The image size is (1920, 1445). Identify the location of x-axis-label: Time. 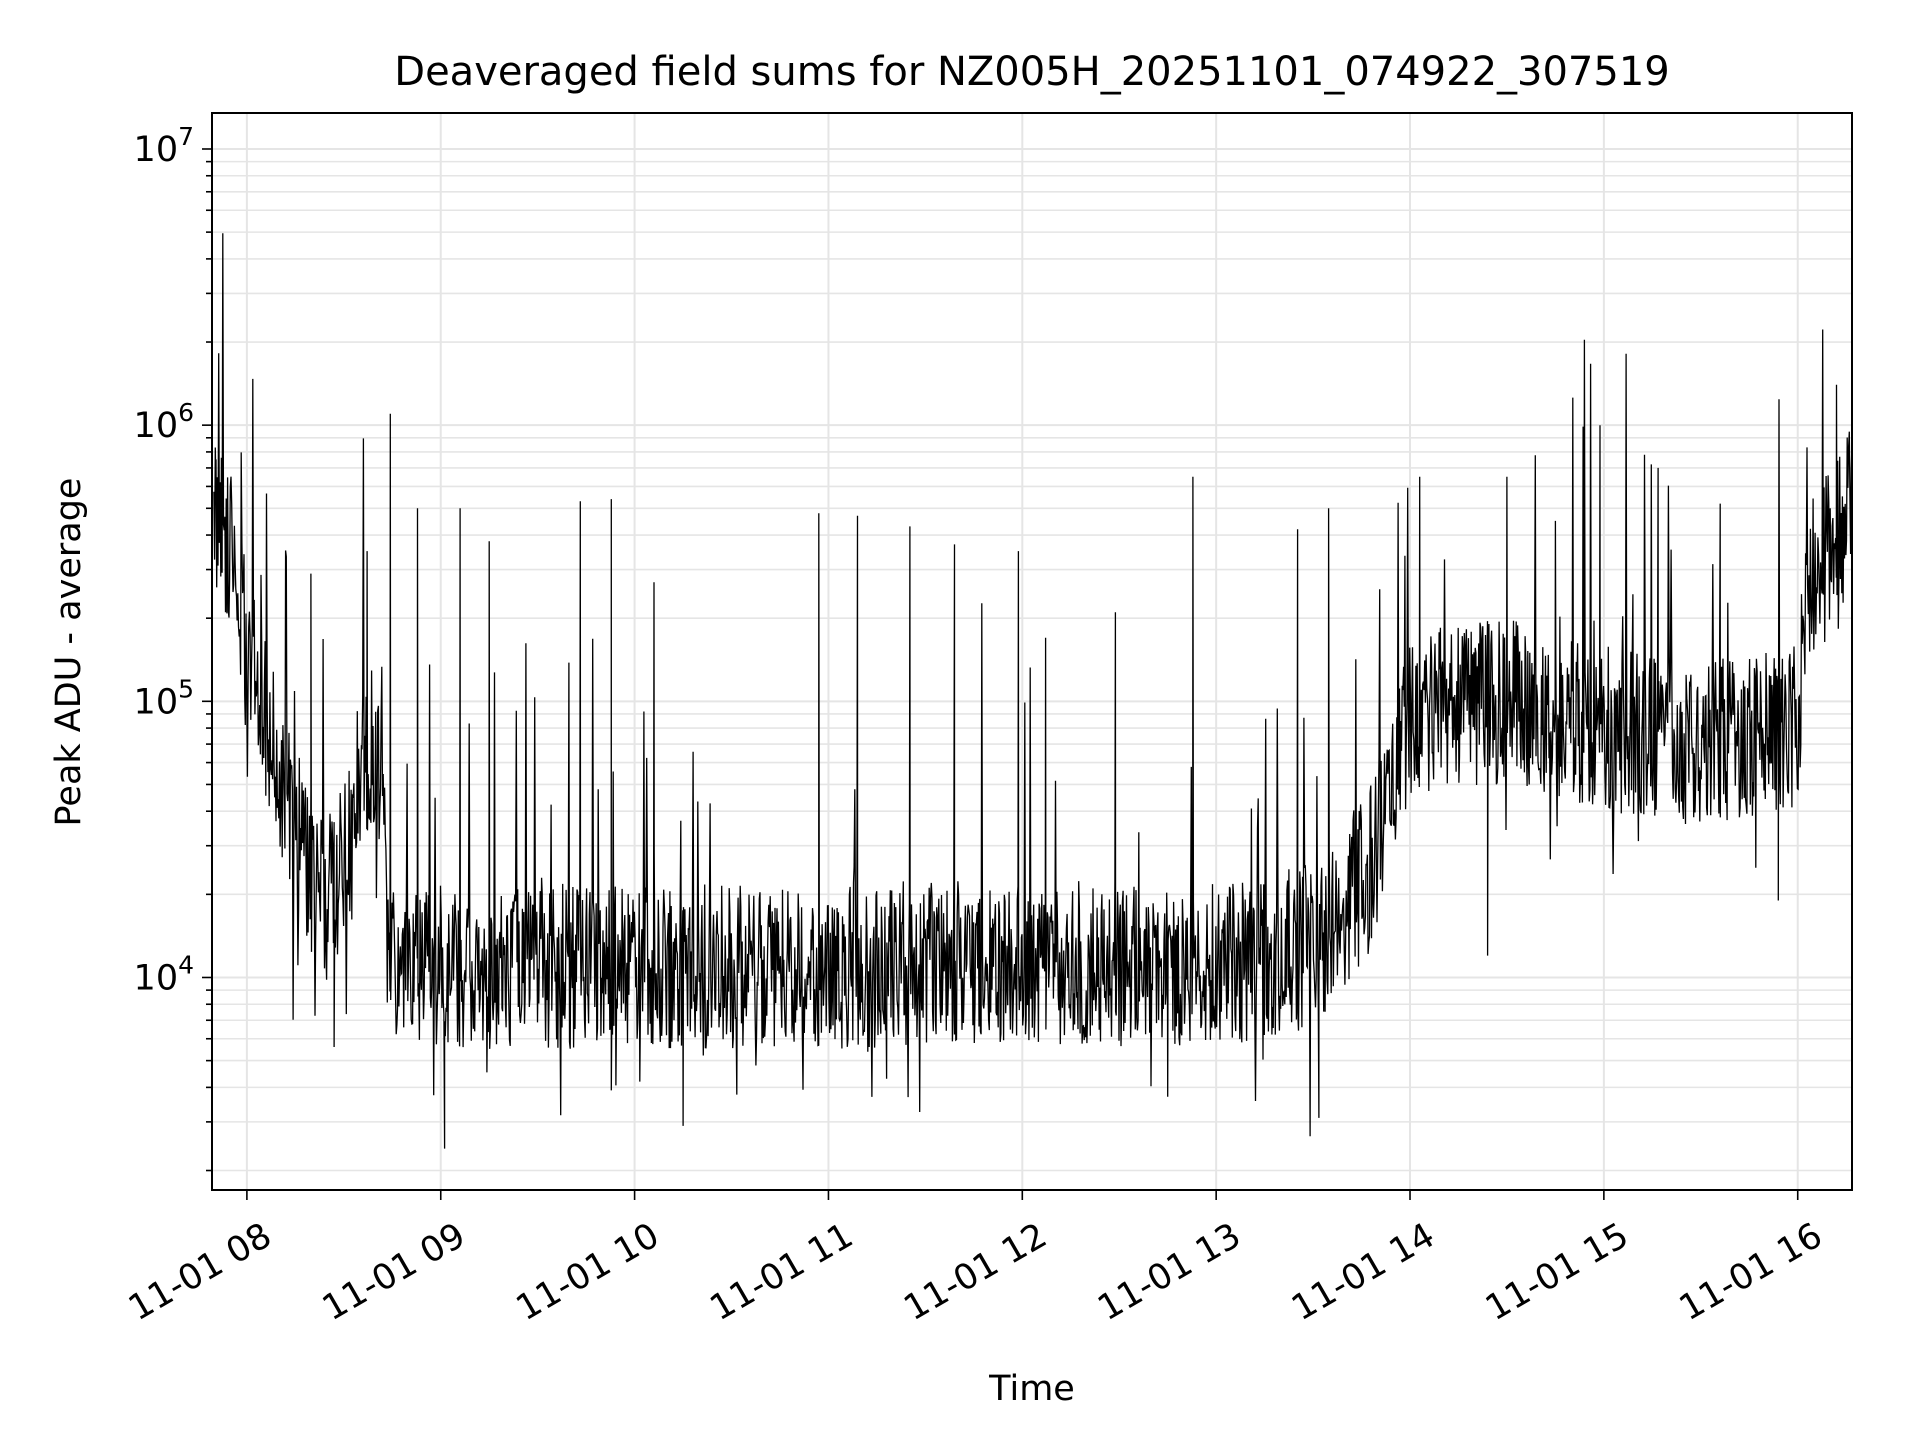
(1031, 1389).